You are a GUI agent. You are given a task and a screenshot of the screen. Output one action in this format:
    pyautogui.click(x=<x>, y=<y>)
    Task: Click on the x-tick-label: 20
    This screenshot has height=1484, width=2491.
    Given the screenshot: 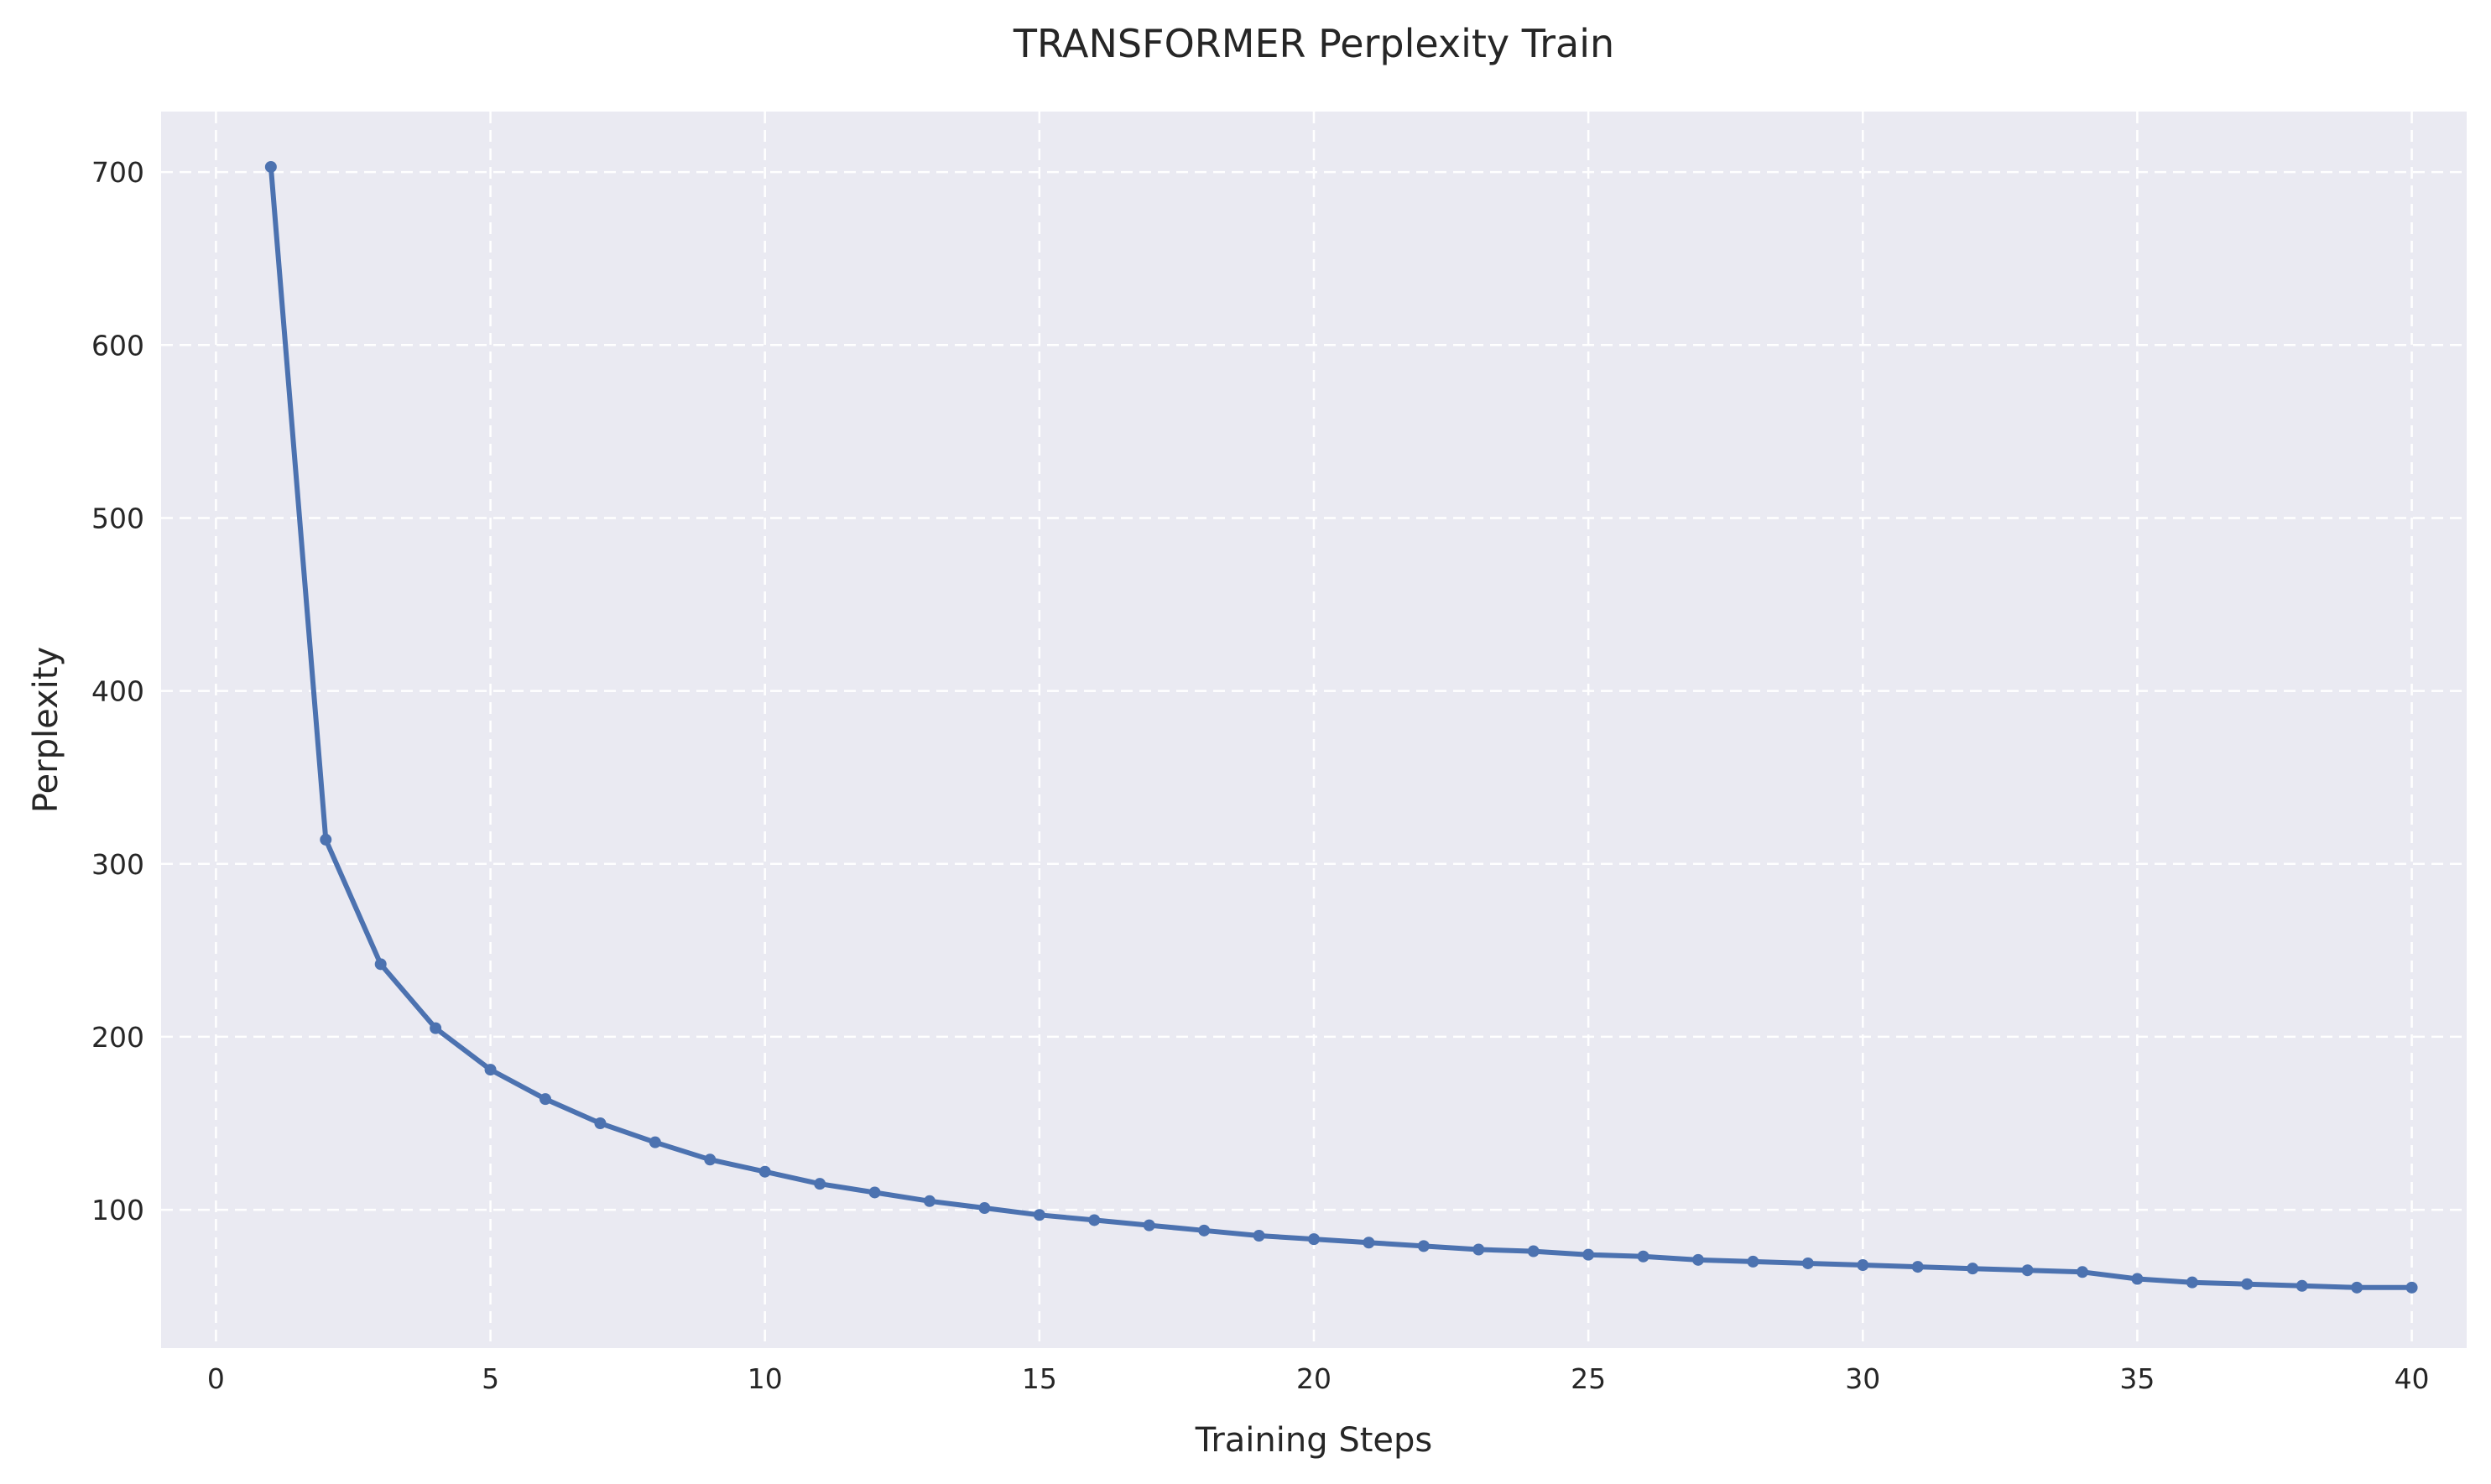 What is the action you would take?
    pyautogui.click(x=1313, y=1378)
    